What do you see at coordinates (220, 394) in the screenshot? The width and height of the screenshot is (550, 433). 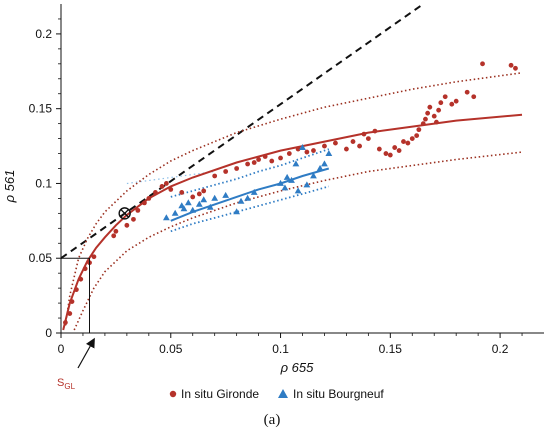 I see `legend-gironde-label: In situ Gironde` at bounding box center [220, 394].